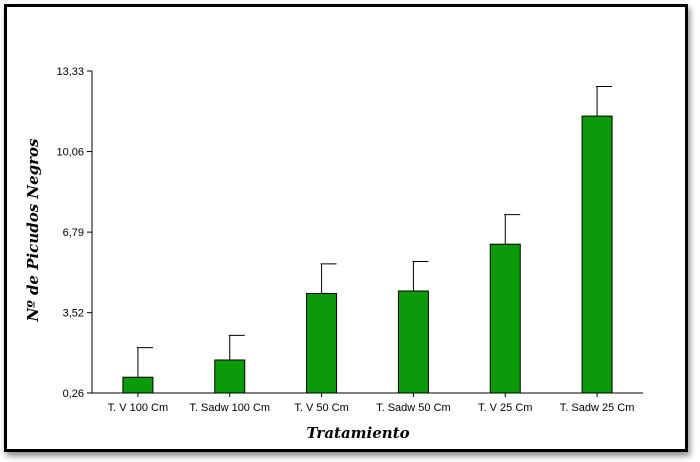 The width and height of the screenshot is (700, 462). I want to click on x-tick-label: T. V 100 Cm, so click(138, 408).